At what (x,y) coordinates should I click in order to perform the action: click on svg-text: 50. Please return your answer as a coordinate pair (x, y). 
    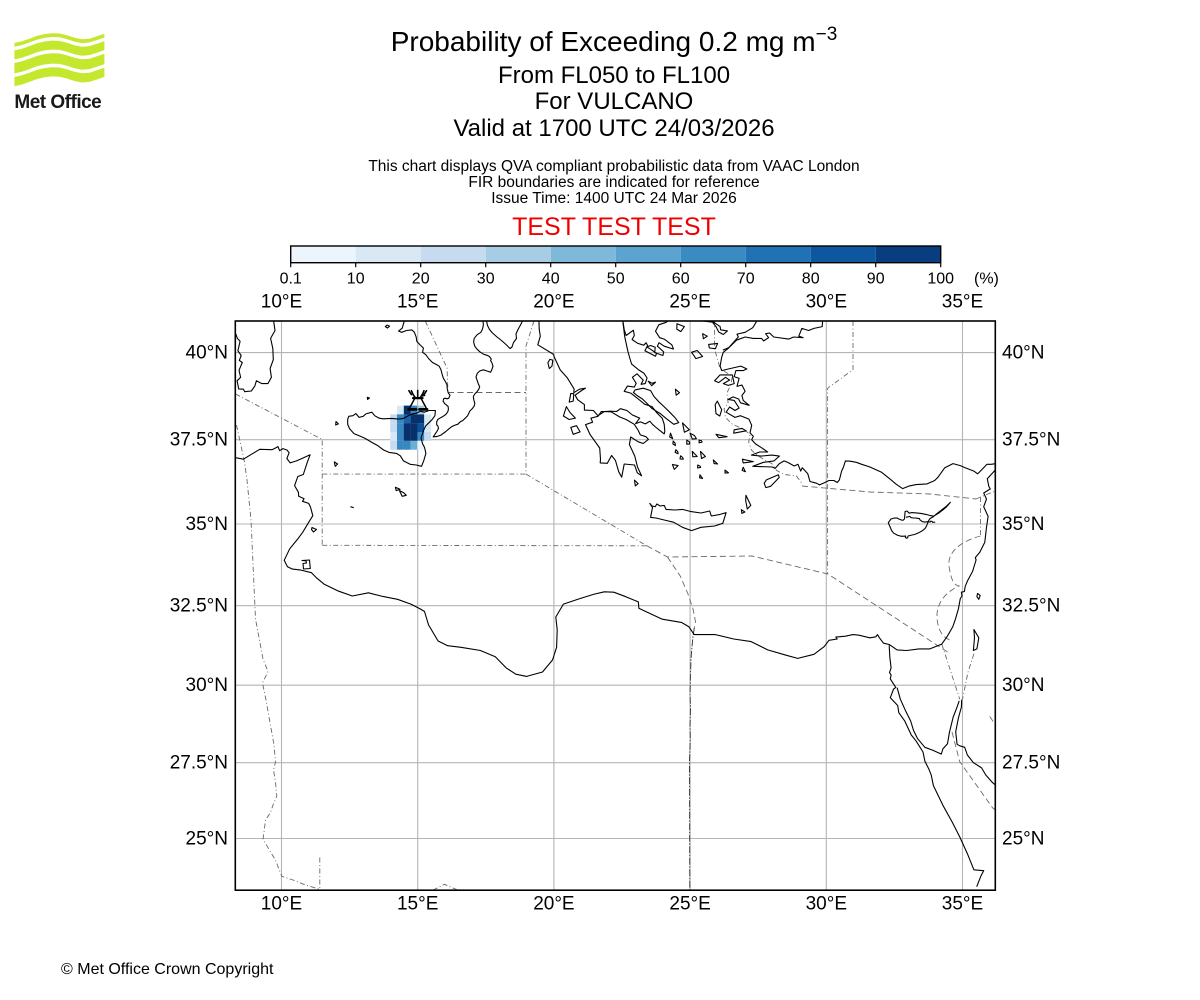
    Looking at the image, I should click on (616, 279).